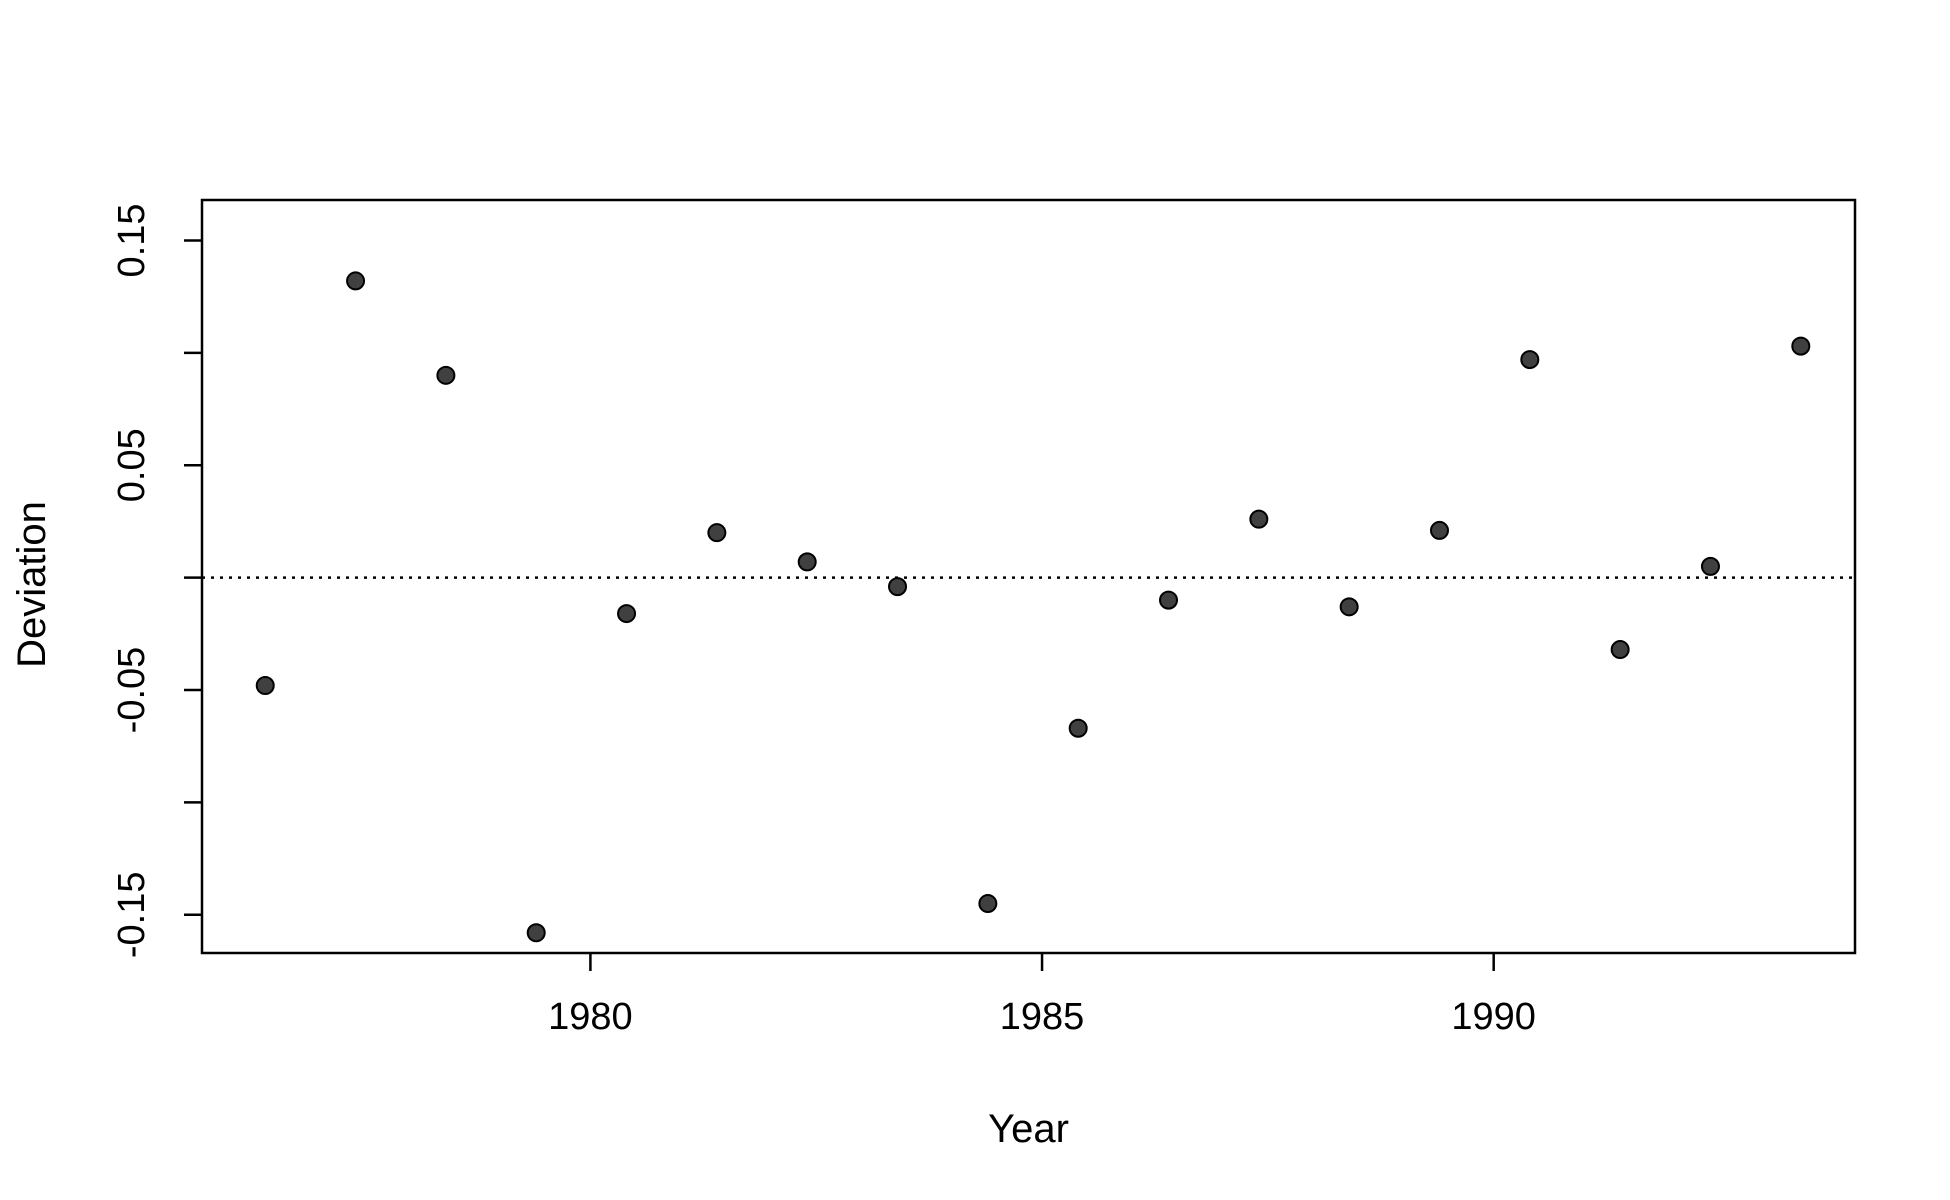 This screenshot has height=1200, width=1950. What do you see at coordinates (1028, 1129) in the screenshot?
I see `x-axis-title: Year` at bounding box center [1028, 1129].